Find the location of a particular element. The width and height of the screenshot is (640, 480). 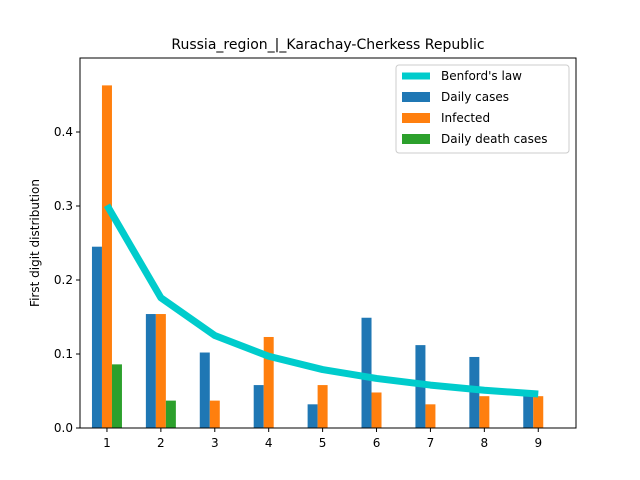

x-tick-label: 7 is located at coordinates (431, 443).